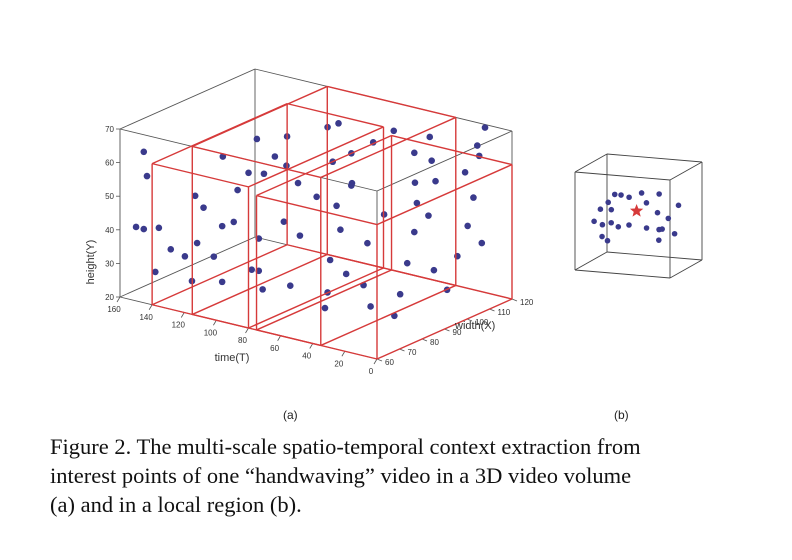  What do you see at coordinates (527, 302) in the screenshot?
I see `z-tick-label: 120` at bounding box center [527, 302].